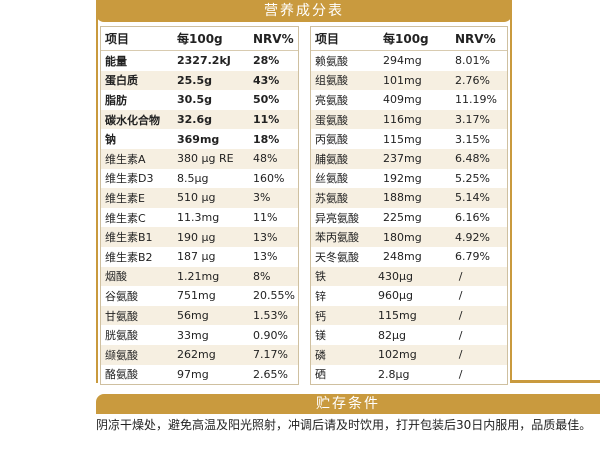 The height and width of the screenshot is (450, 600). I want to click on table-row: 维生素D3 8.5μg 160%, so click(199, 179).